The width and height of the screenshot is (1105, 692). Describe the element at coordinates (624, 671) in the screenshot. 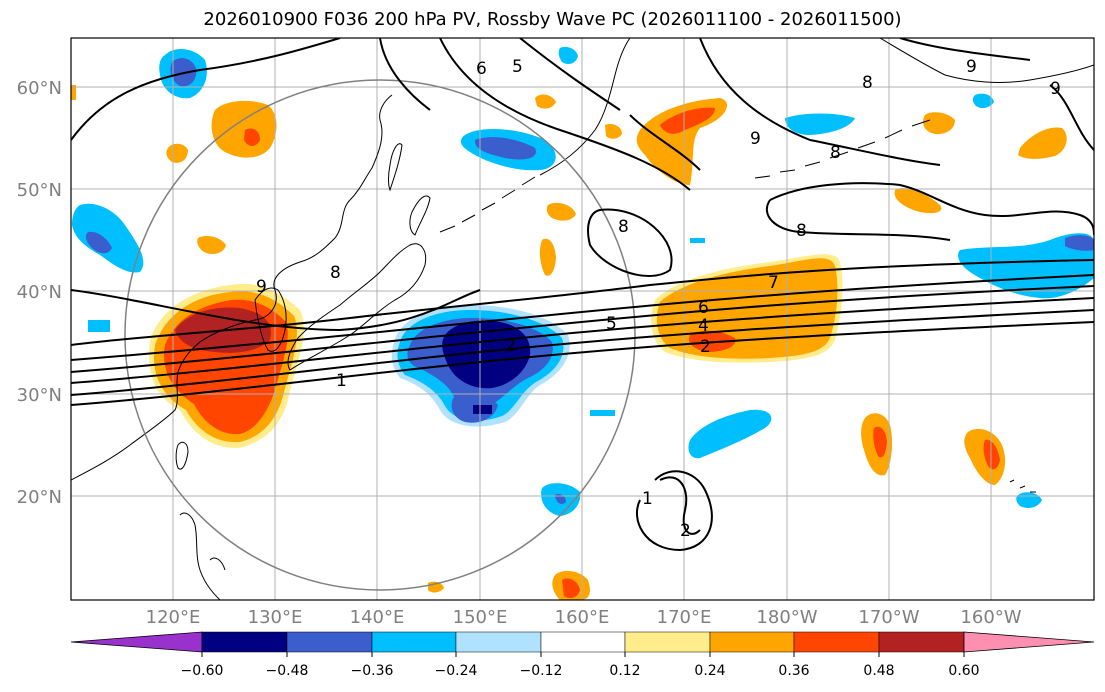

I see `colorbar-tick-label: 0.12` at that location.